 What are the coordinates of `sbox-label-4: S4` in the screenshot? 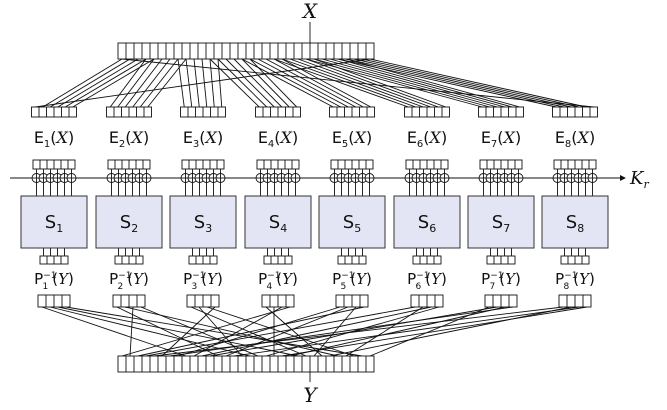 It's located at (278, 223).